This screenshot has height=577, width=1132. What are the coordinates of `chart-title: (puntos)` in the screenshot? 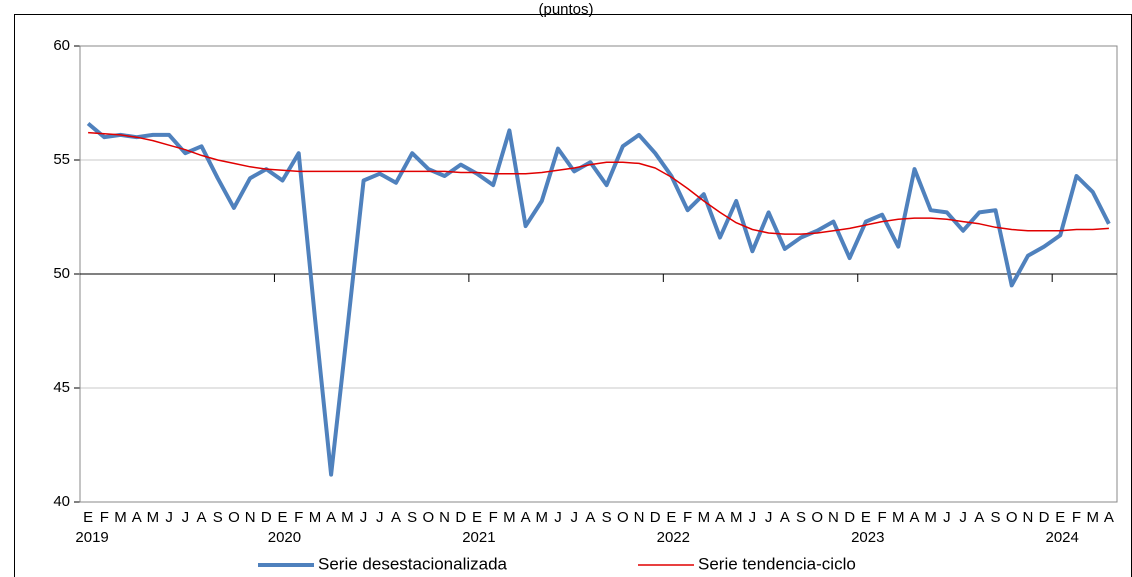 It's located at (565, 9).